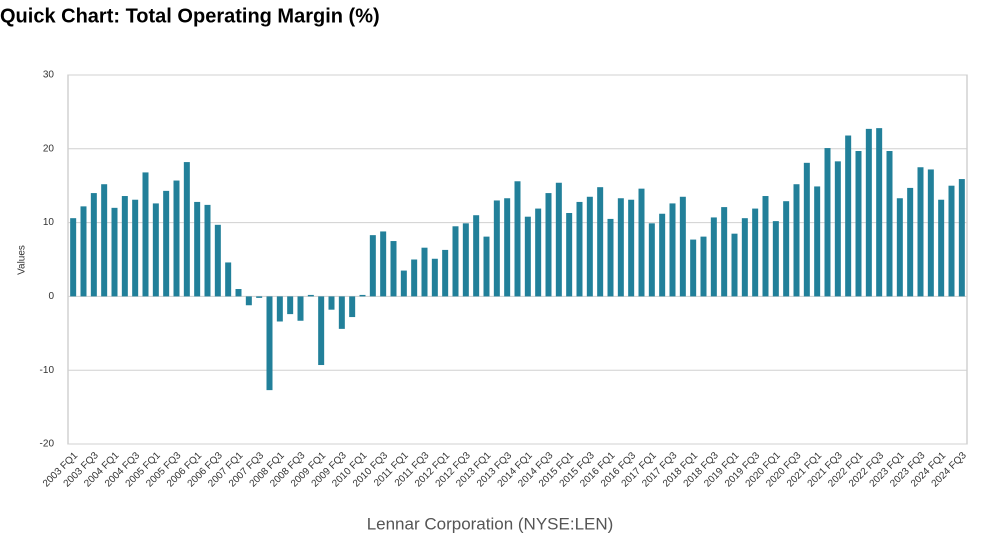 This screenshot has width=982, height=559. I want to click on y-tick-label: 10, so click(49, 222).